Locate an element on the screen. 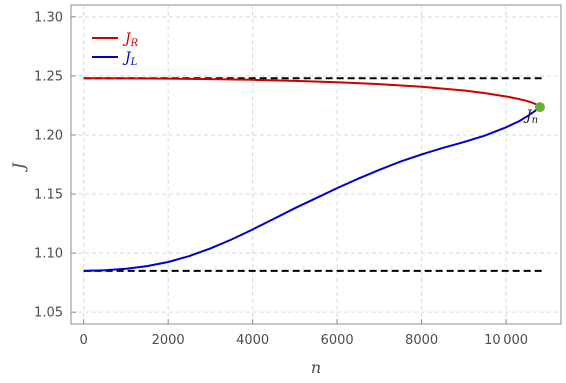  x-tick-label: 0 is located at coordinates (84, 340).